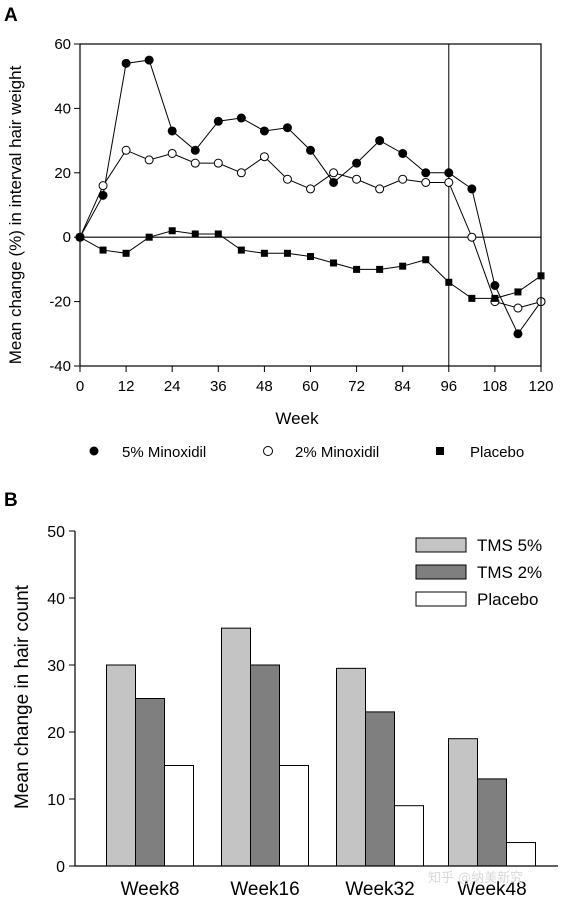  I want to click on category-label: Week16, so click(264, 889).